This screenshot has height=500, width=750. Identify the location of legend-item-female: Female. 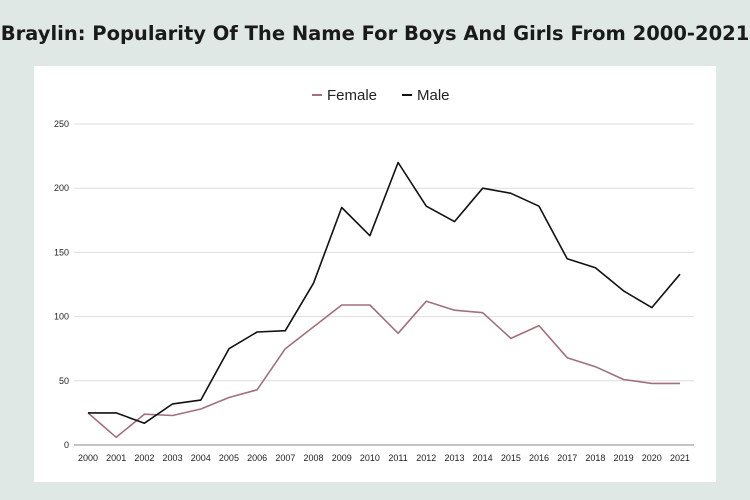
(344, 95).